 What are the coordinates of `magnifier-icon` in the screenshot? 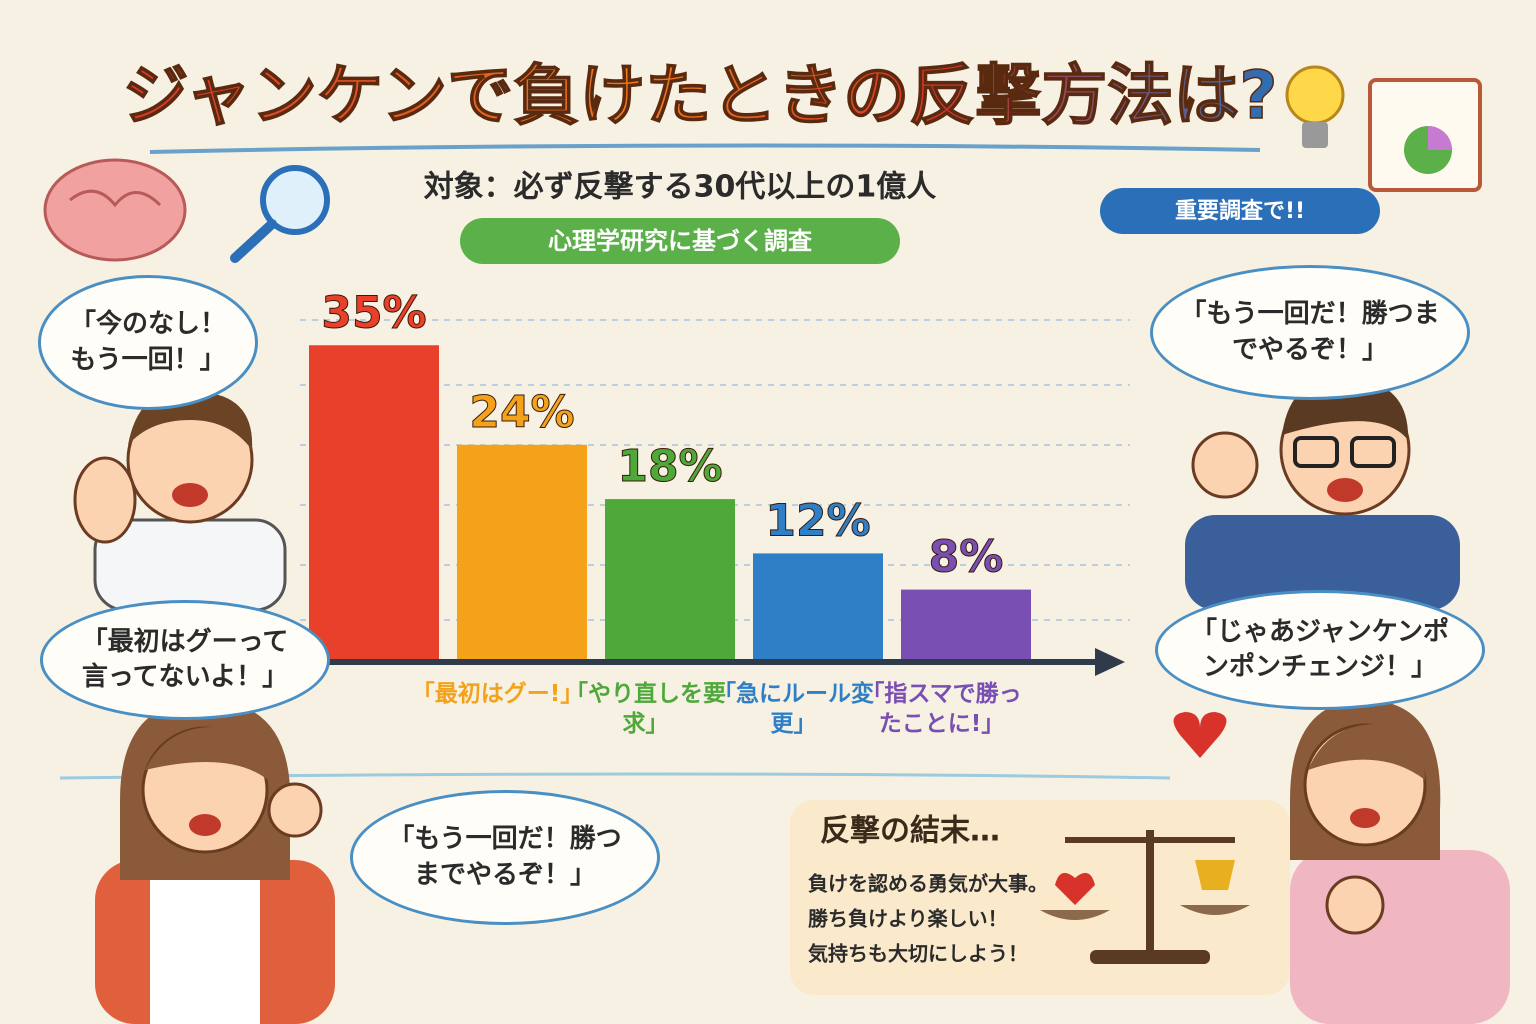 It's located at (280, 214).